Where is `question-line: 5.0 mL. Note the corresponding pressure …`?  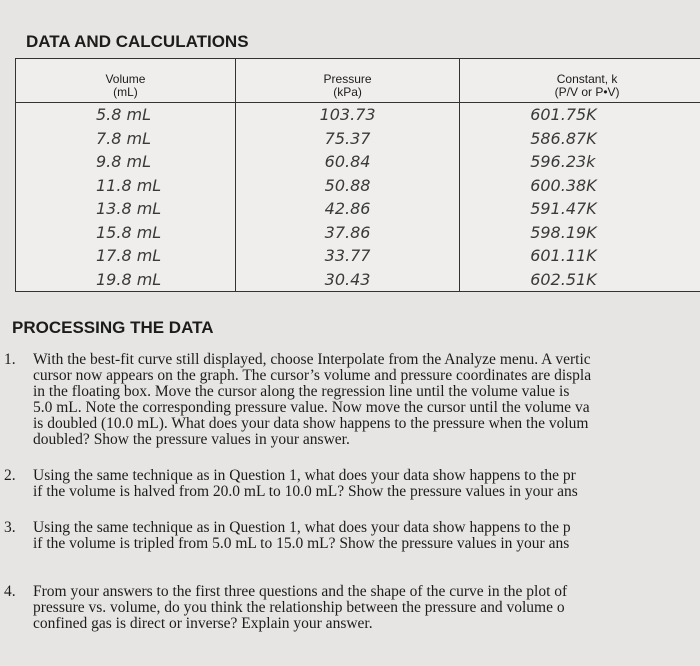
question-line: 5.0 mL. Note the corresponding pressure … is located at coordinates (311, 407).